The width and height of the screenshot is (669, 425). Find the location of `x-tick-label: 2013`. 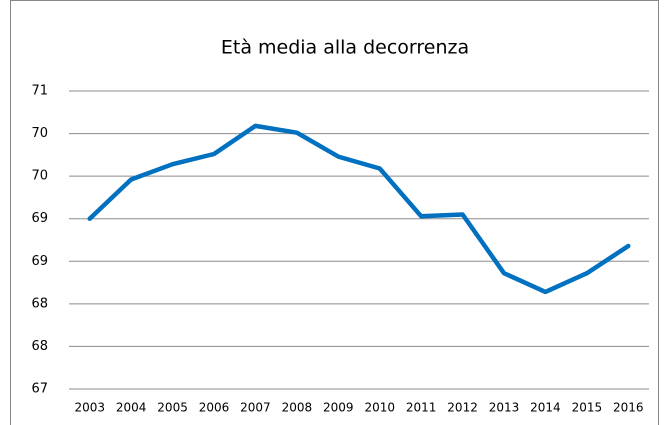

x-tick-label: 2013 is located at coordinates (504, 408).